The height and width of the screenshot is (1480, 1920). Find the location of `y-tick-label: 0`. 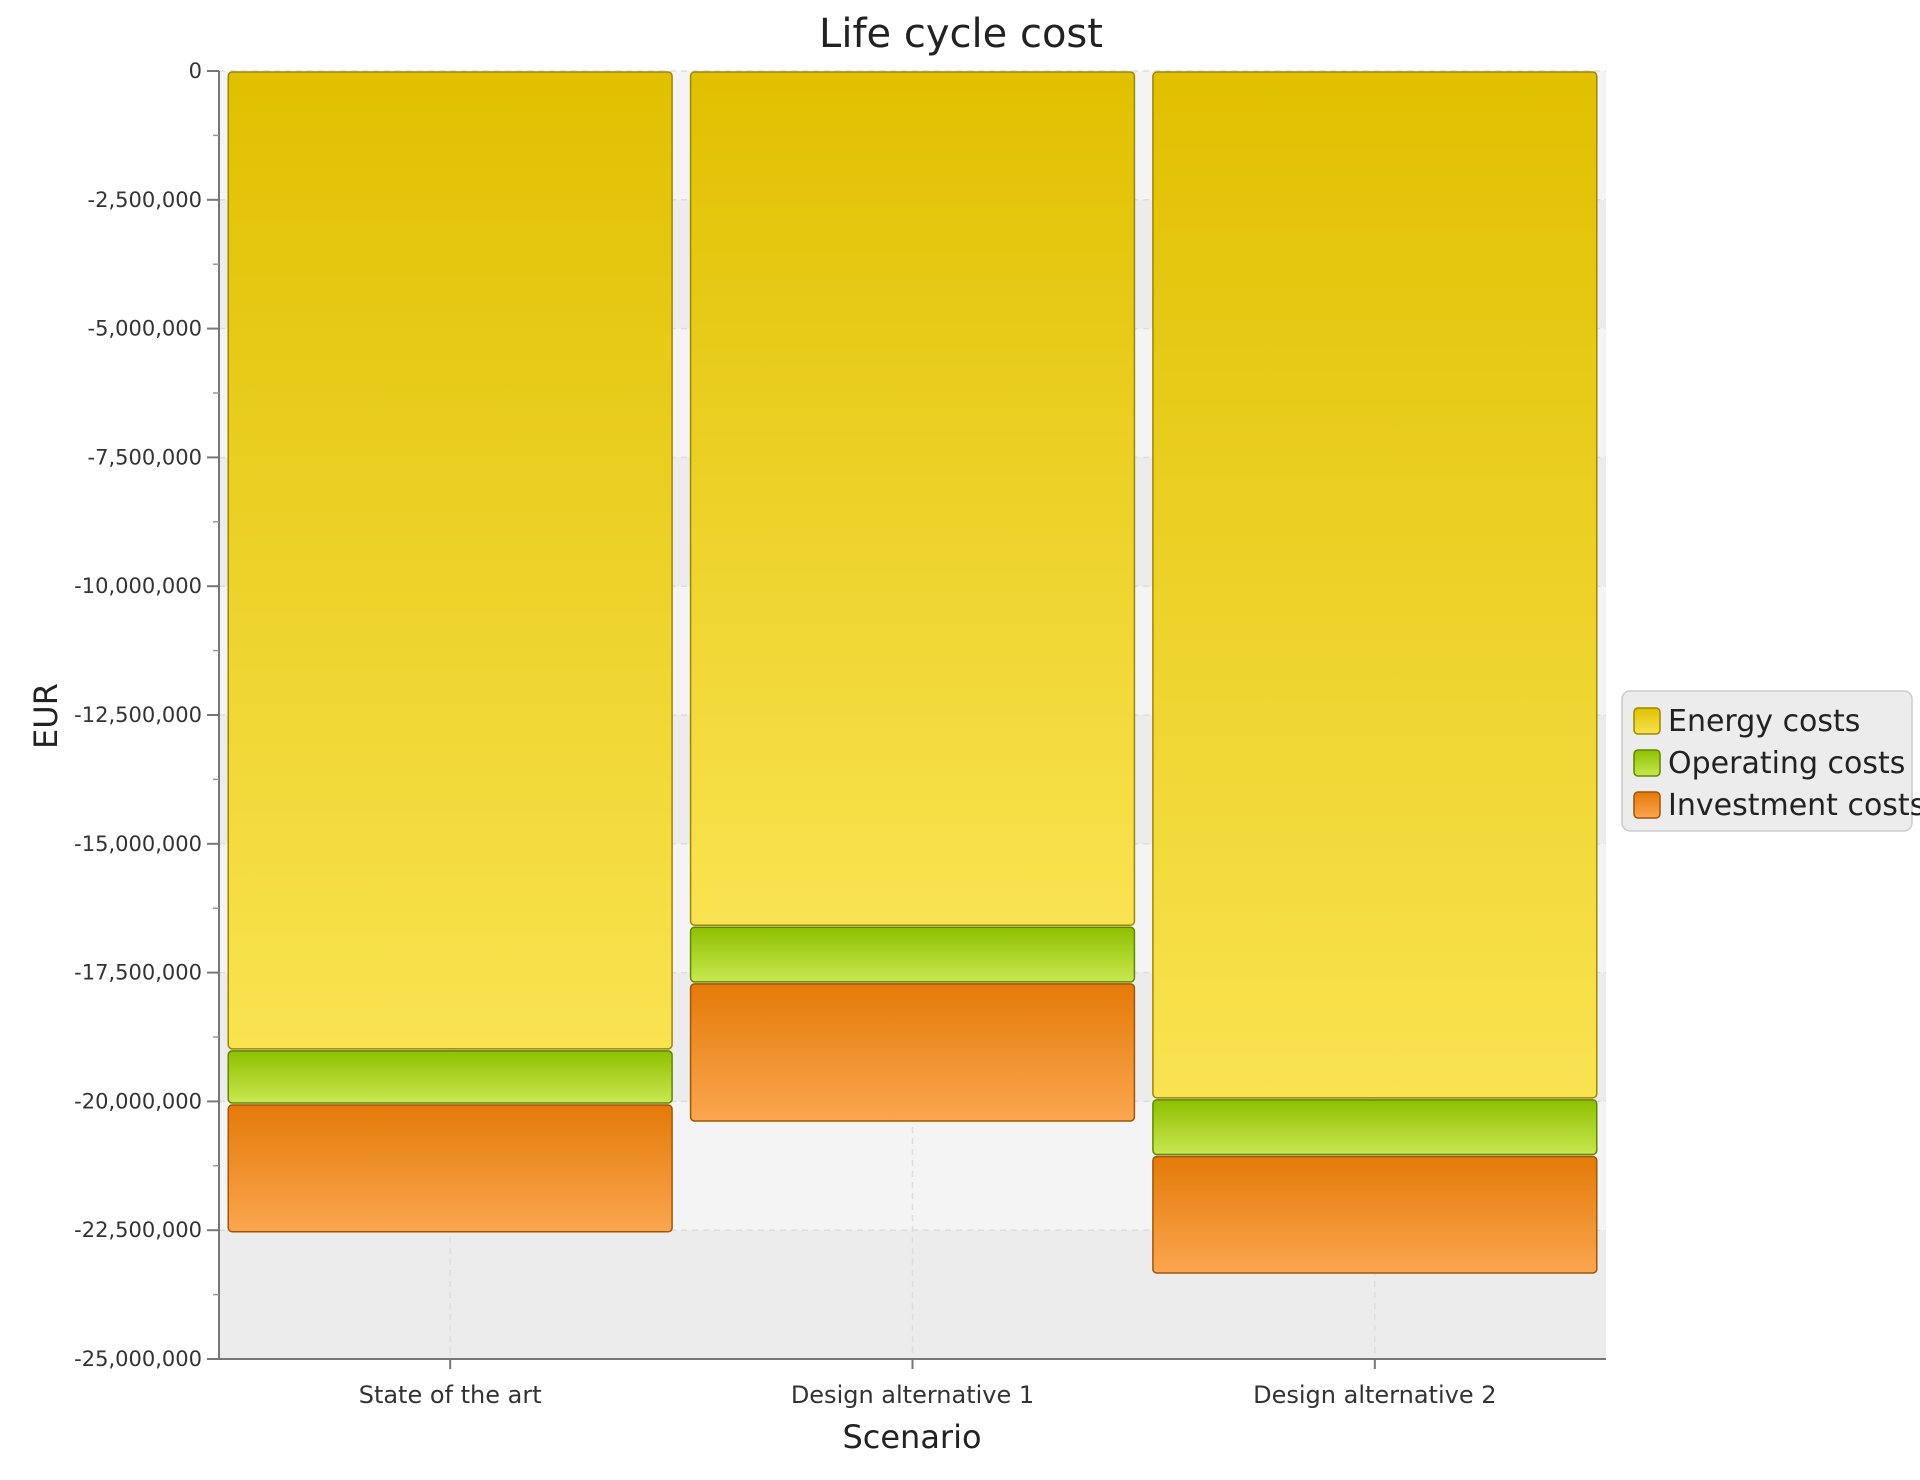

y-tick-label: 0 is located at coordinates (195, 71).